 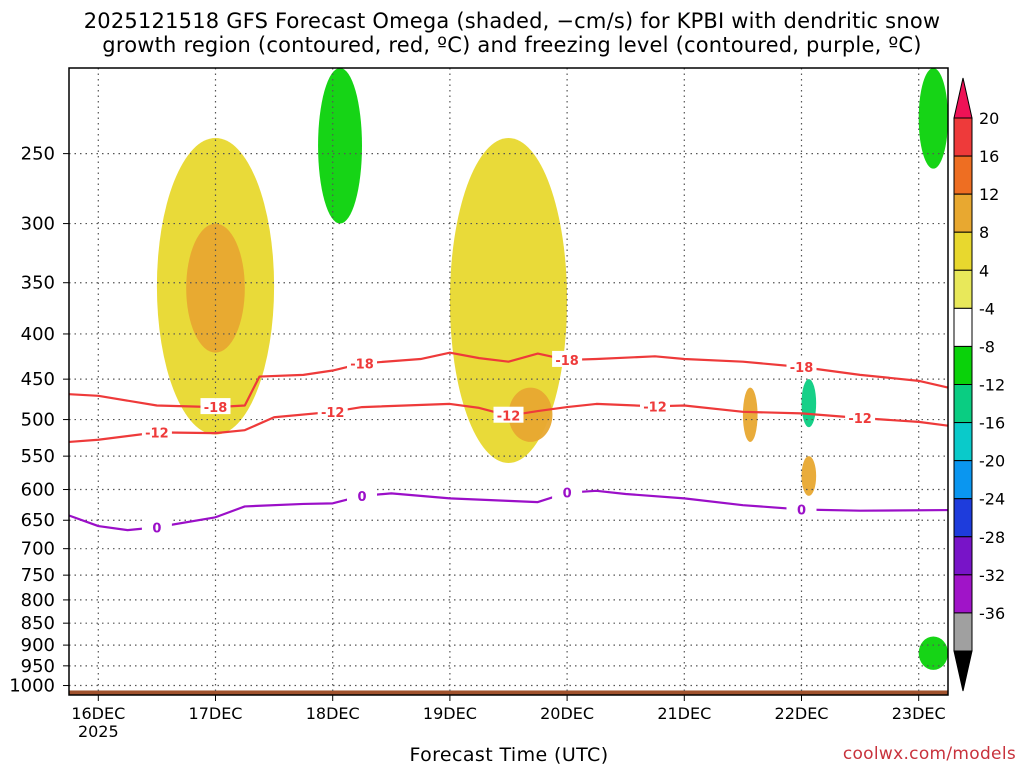 I want to click on y-tick-label: 450, so click(x=38, y=379).